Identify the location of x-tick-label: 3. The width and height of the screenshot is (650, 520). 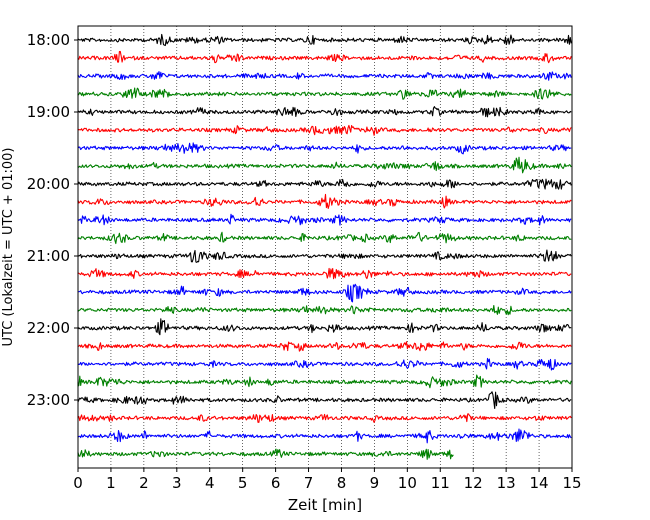
(177, 483).